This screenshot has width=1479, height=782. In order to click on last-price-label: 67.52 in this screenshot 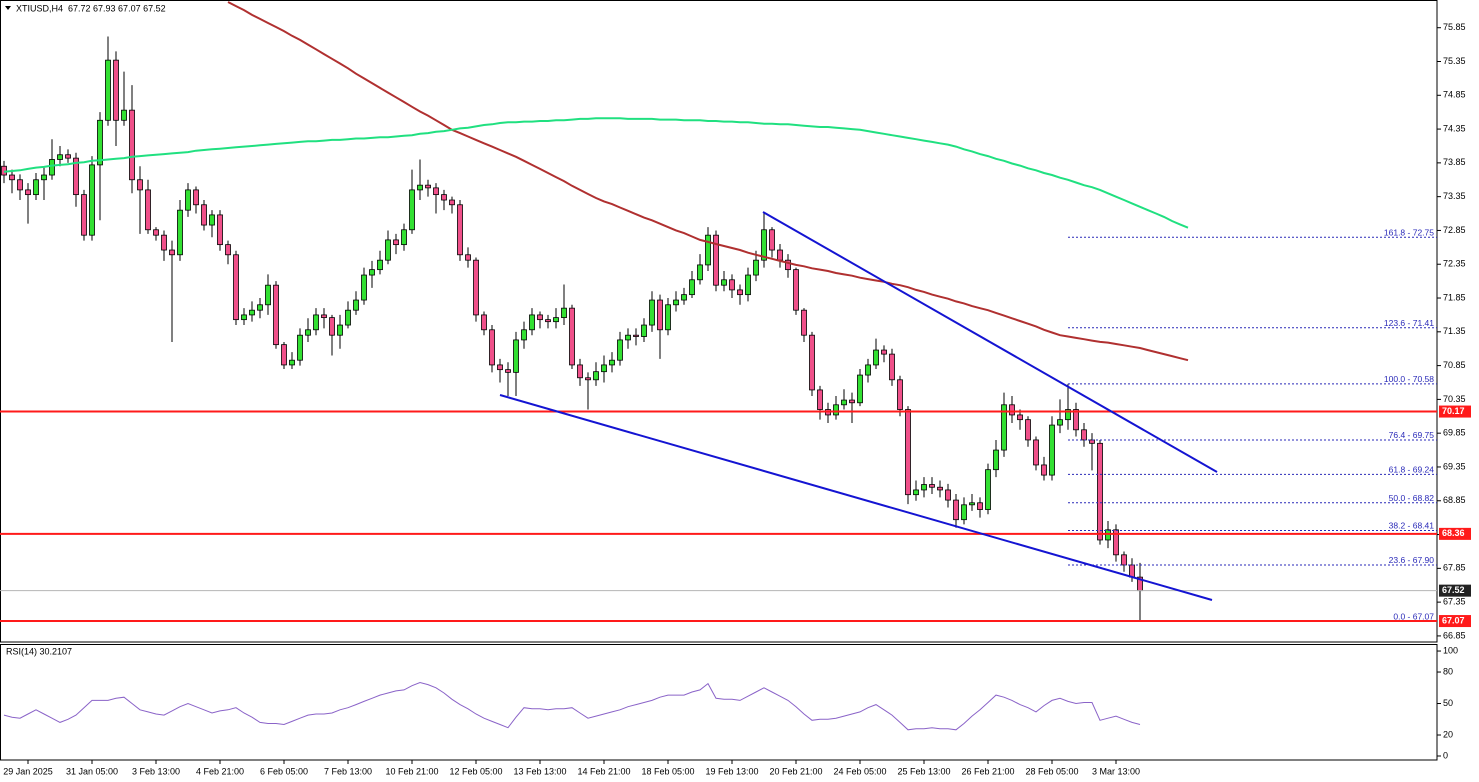, I will do `click(1453, 590)`.